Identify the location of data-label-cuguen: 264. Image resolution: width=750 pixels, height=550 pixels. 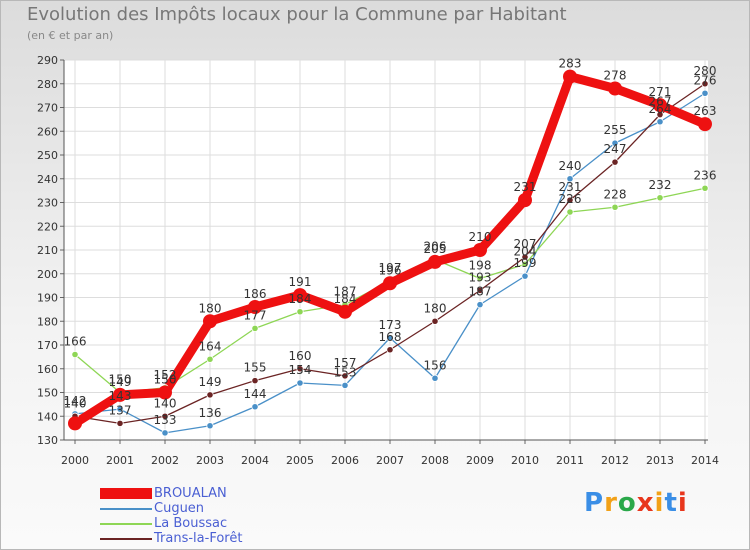
(660, 109).